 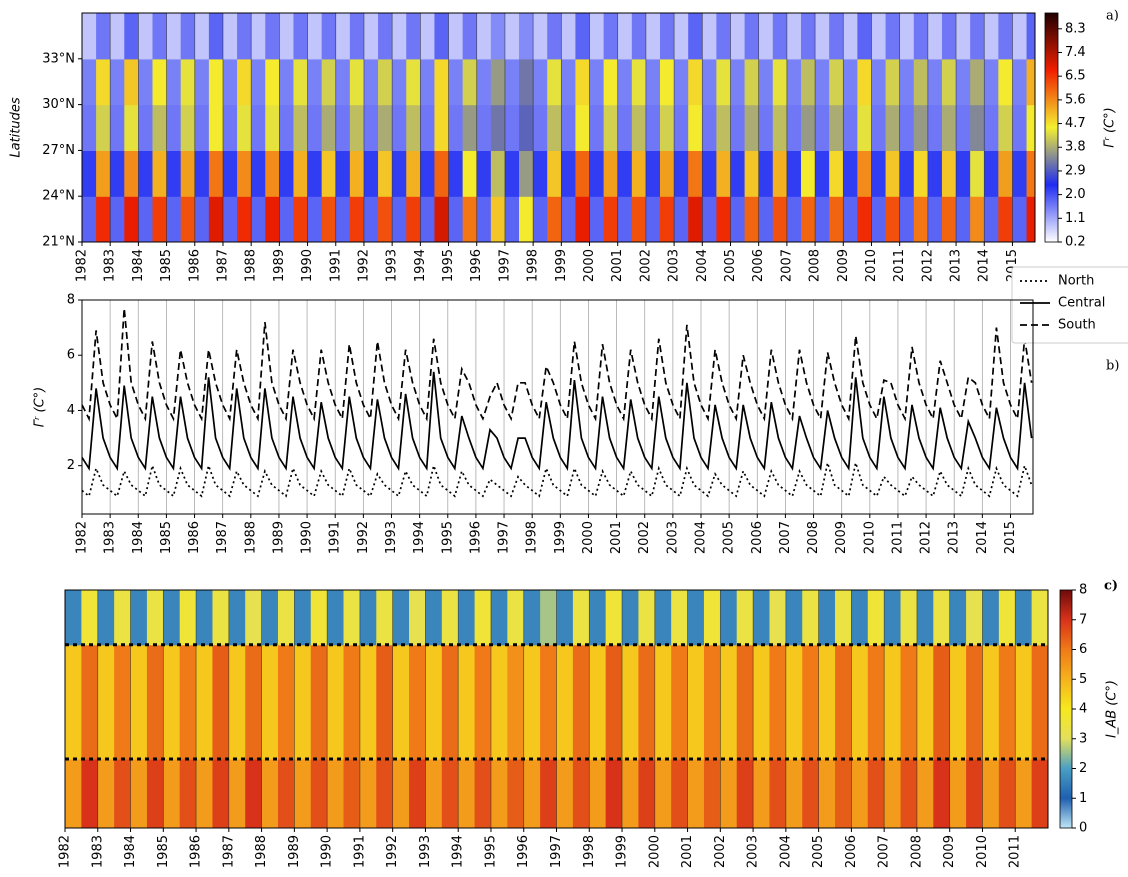 What do you see at coordinates (561, 265) in the screenshot?
I see `x-tick-label: 1999` at bounding box center [561, 265].